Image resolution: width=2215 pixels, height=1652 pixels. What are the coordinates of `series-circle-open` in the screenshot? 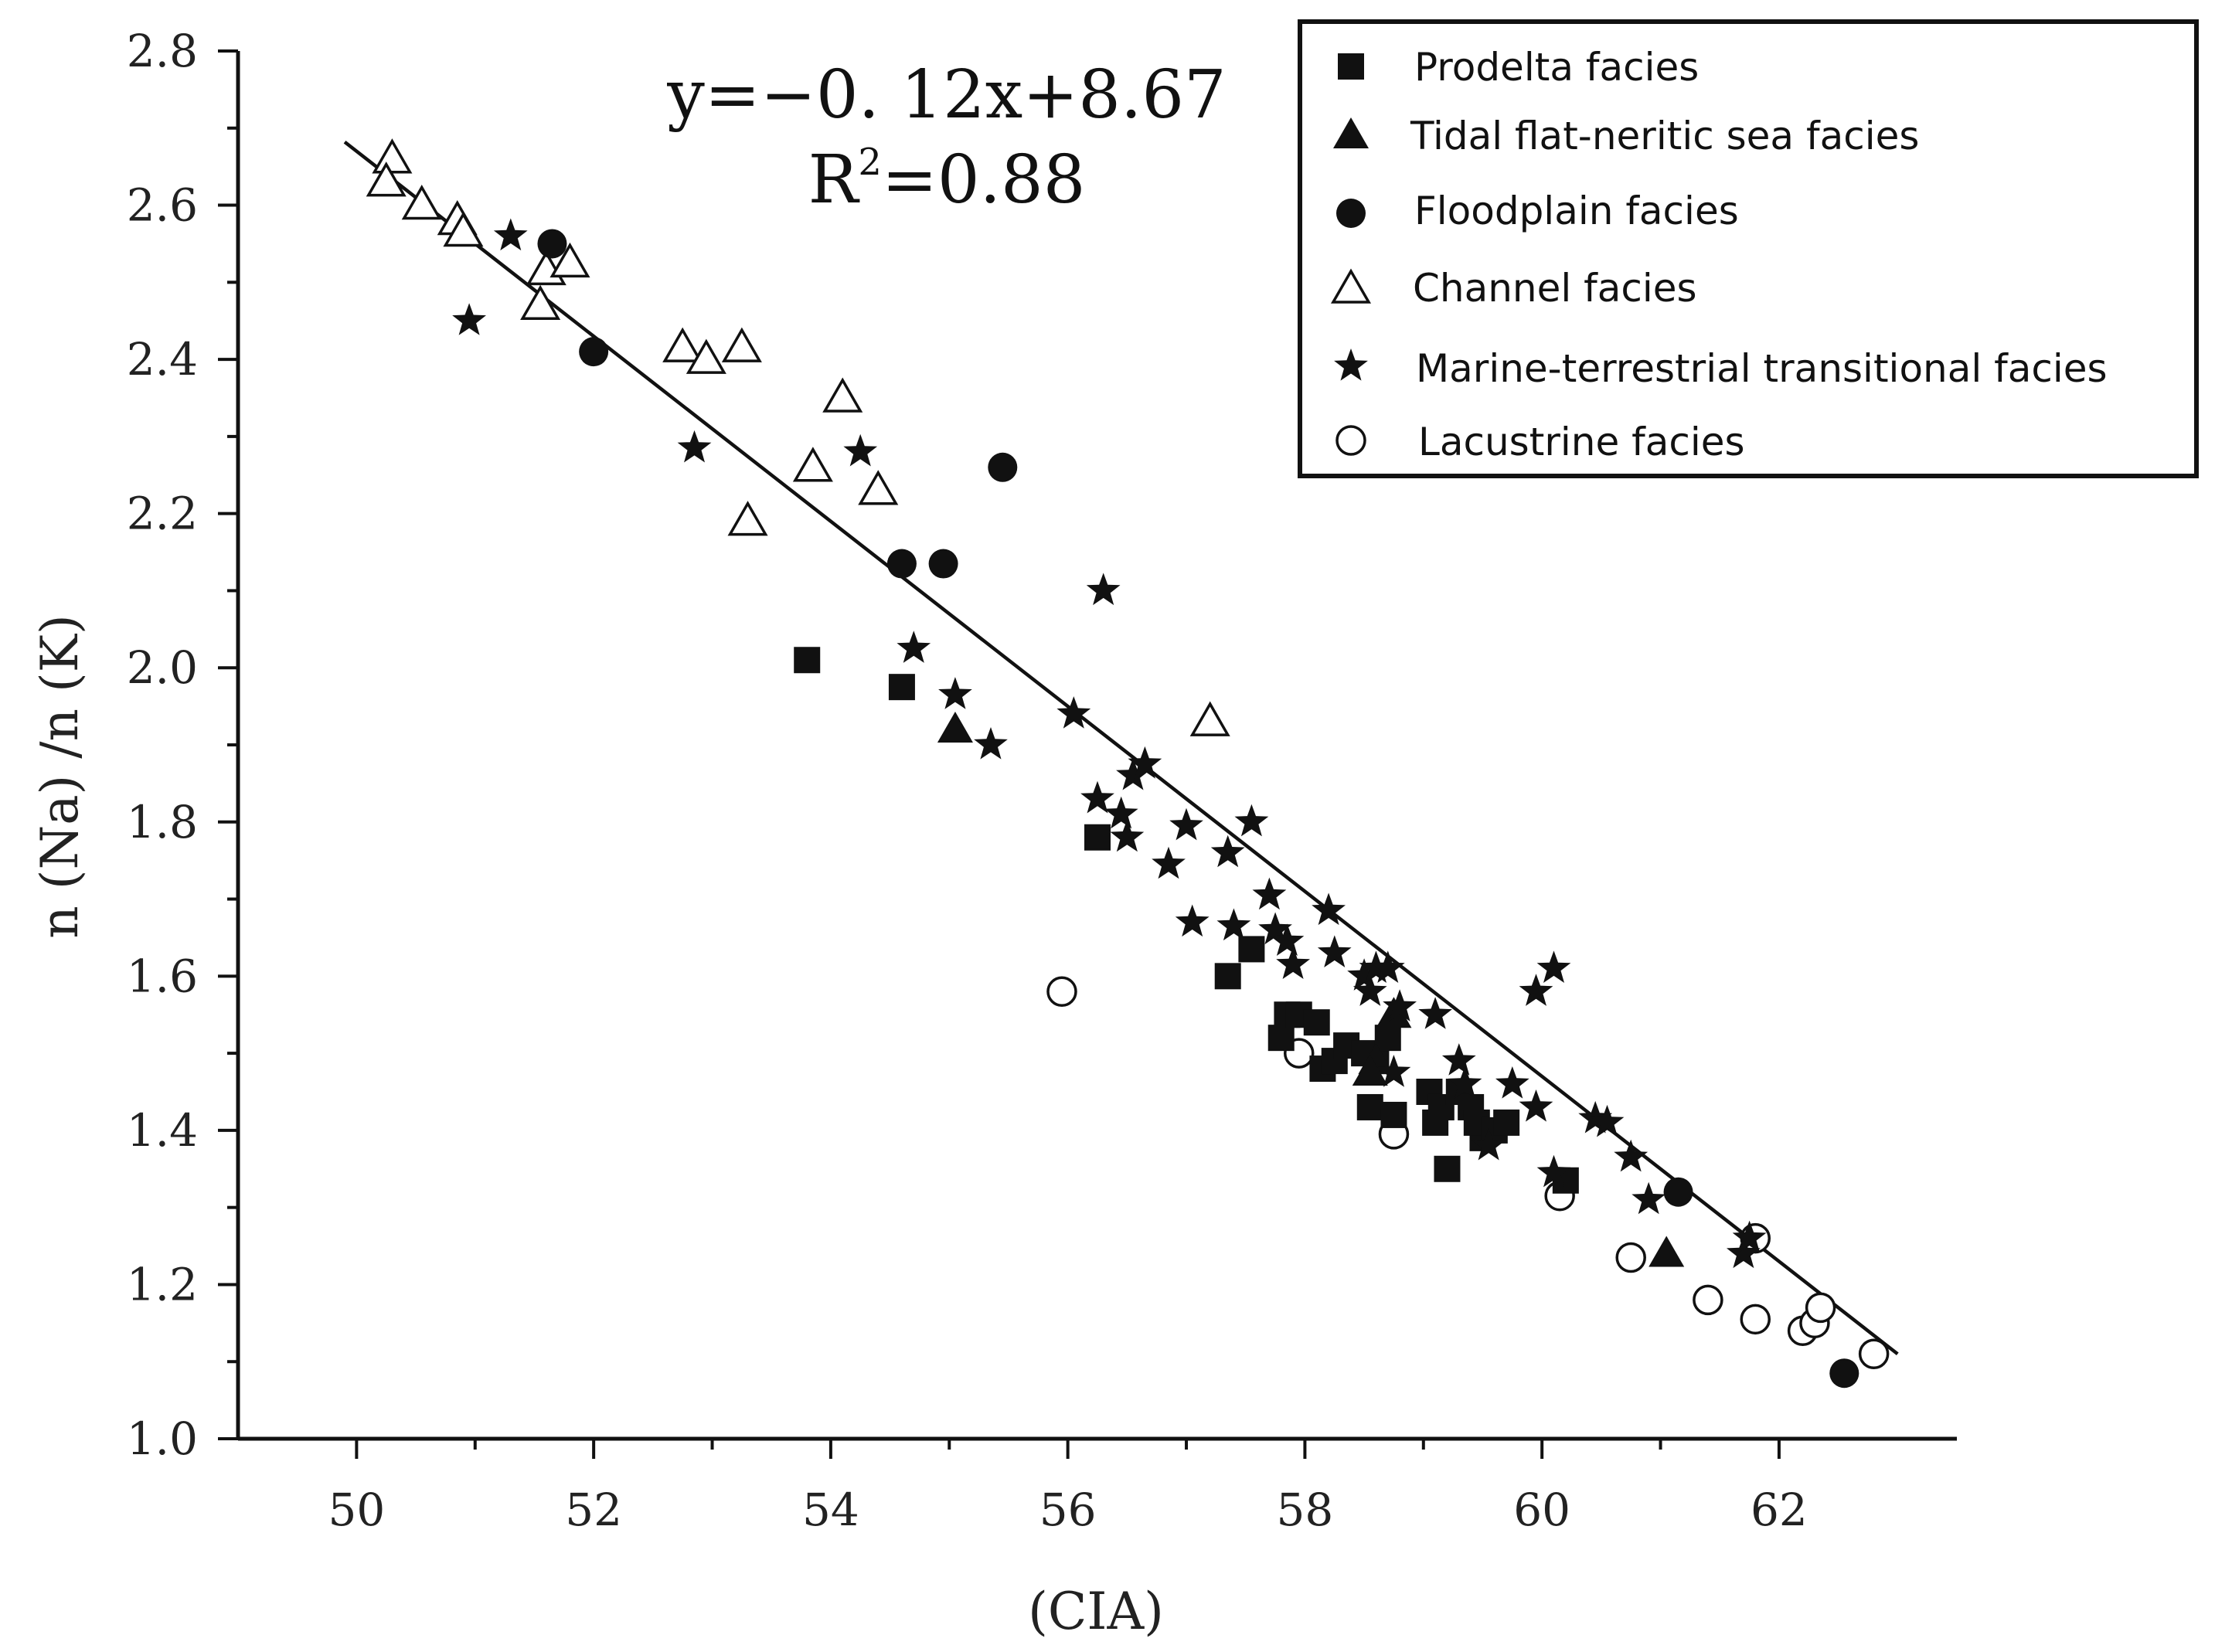 It's located at (1468, 1172).